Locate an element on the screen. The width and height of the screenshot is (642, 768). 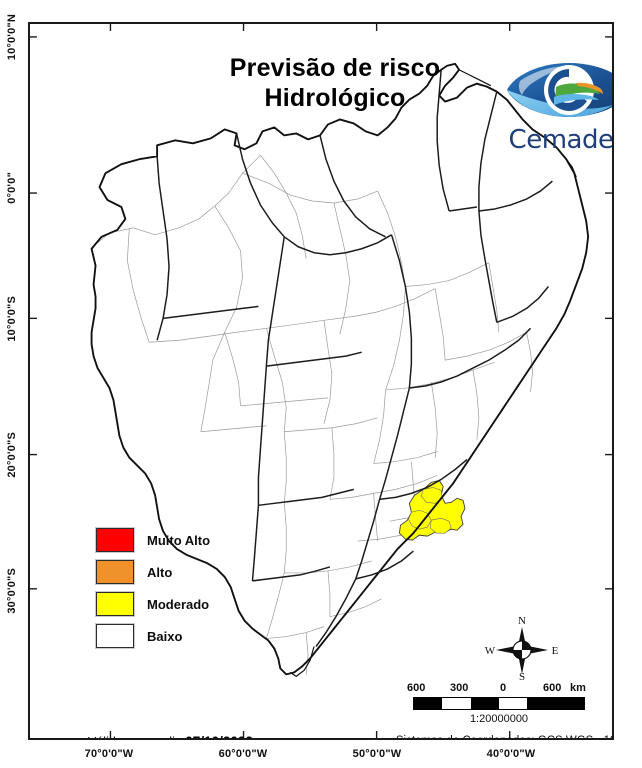
legend-swatch-baixo is located at coordinates (115, 636).